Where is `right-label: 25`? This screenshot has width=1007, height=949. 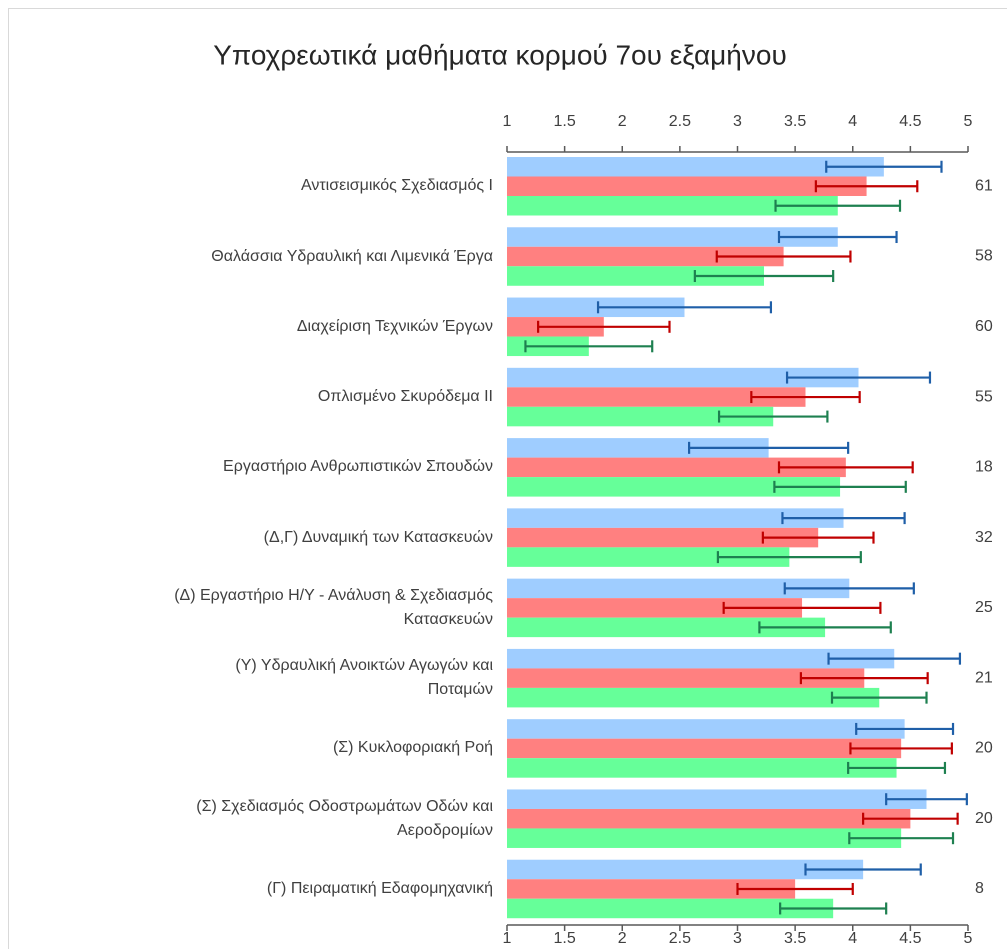
right-label: 25 is located at coordinates (984, 607).